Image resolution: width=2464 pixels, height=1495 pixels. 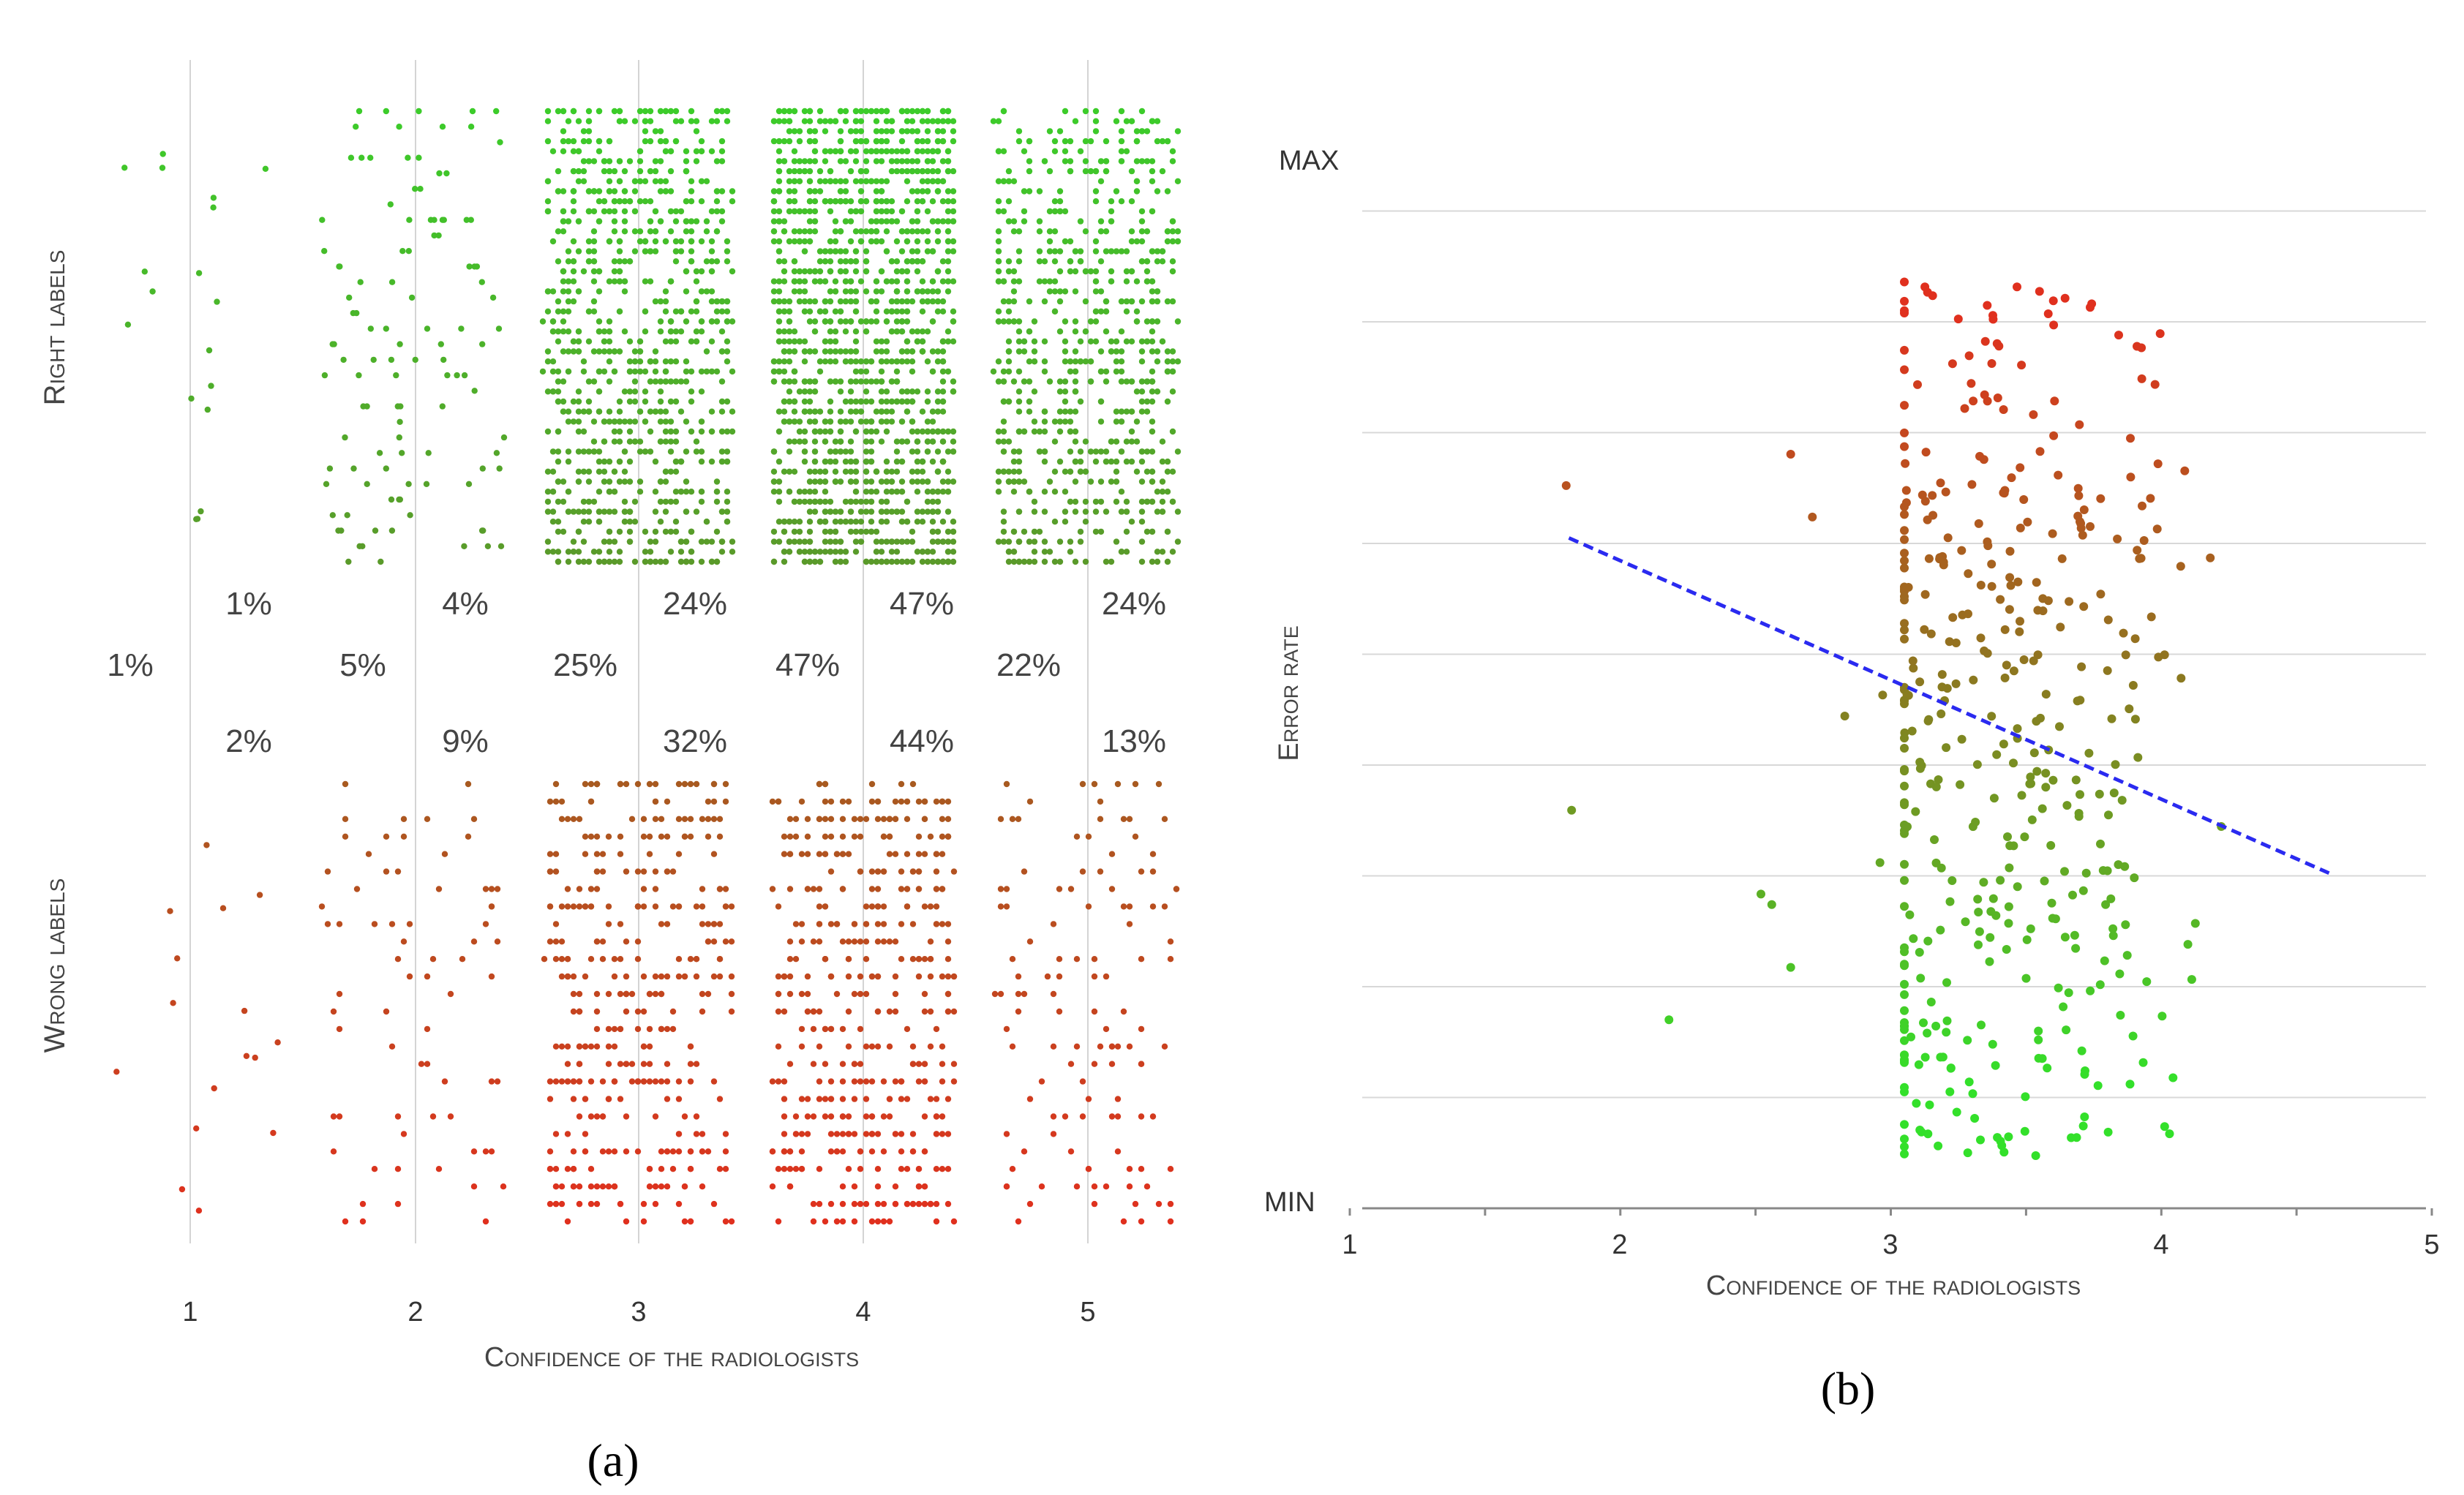 I want to click on b-x-tick-3: 3, so click(x=1890, y=1244).